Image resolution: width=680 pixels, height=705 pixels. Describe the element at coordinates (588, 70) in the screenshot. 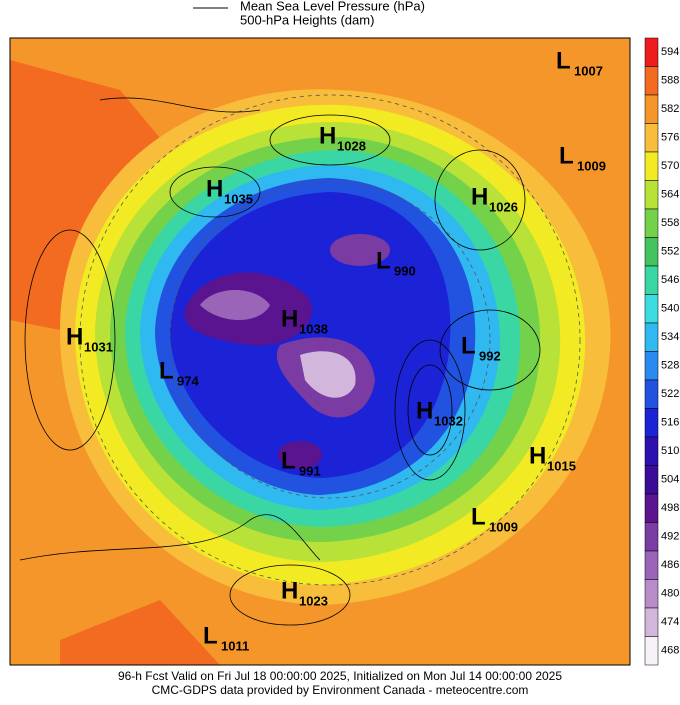

I see `center-pressure: 1007` at that location.